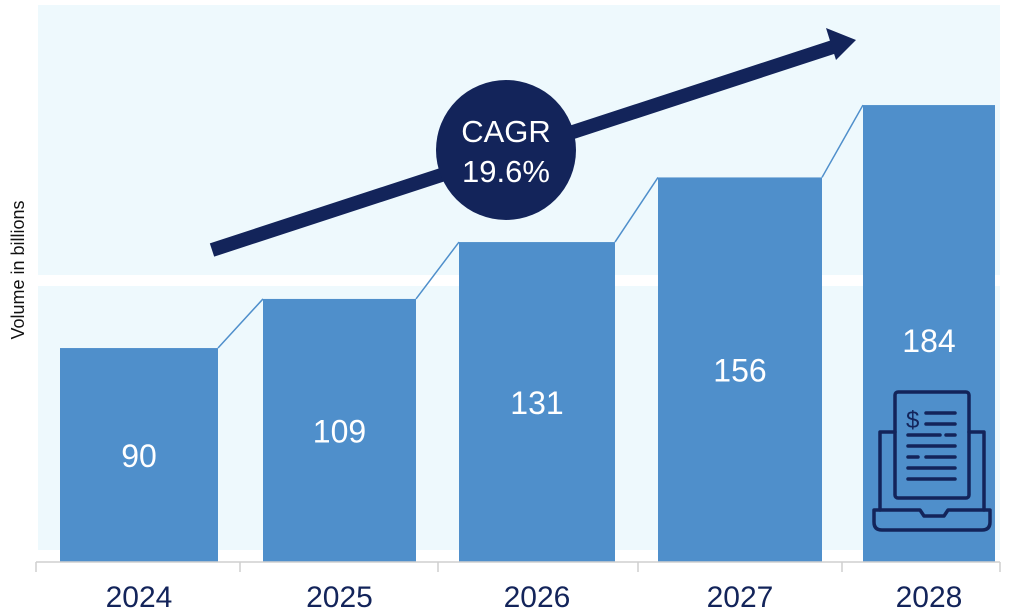 The height and width of the screenshot is (616, 1024). I want to click on cagr-badge, so click(506, 150).